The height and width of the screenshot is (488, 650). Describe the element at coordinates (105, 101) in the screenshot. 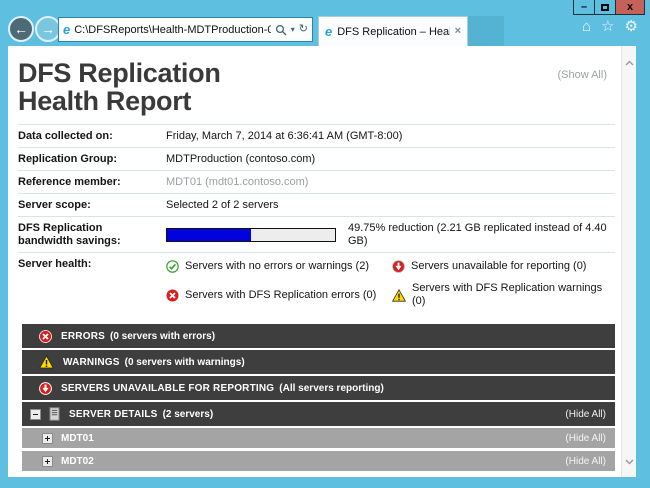

I see `page-title-line2: Health Report` at that location.